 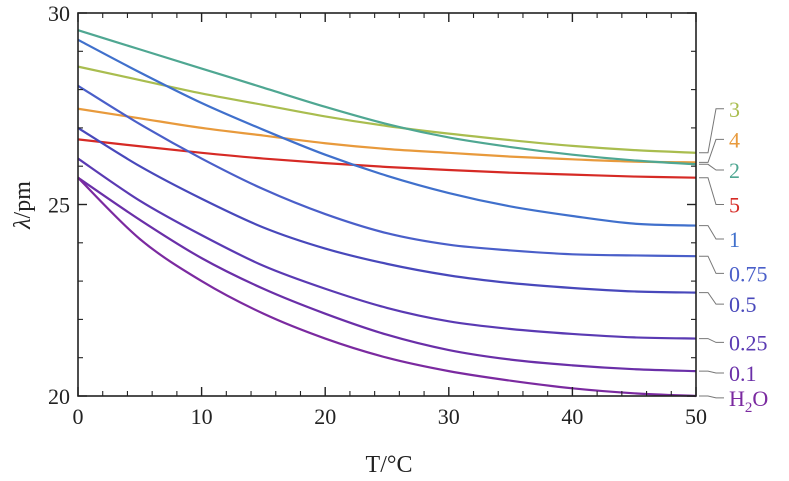 What do you see at coordinates (78, 416) in the screenshot?
I see `x-tick-label: 0` at bounding box center [78, 416].